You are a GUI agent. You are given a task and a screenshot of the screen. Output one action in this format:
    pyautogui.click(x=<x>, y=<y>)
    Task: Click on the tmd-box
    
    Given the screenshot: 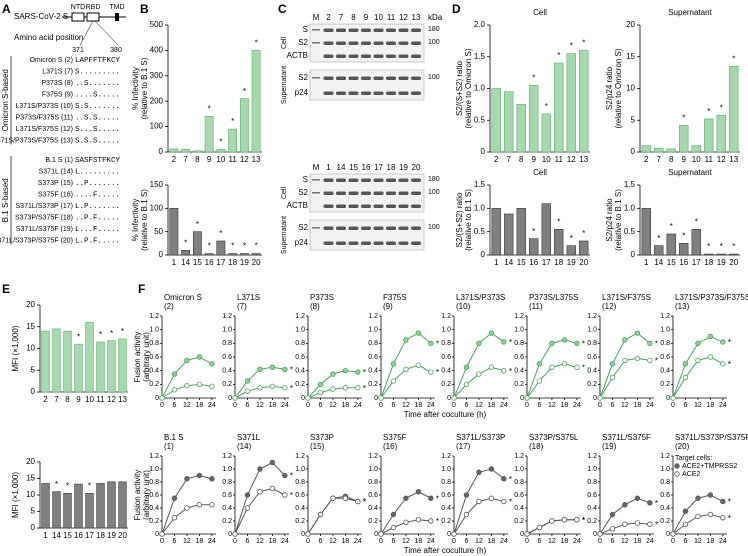 What is the action you would take?
    pyautogui.click(x=117, y=17)
    